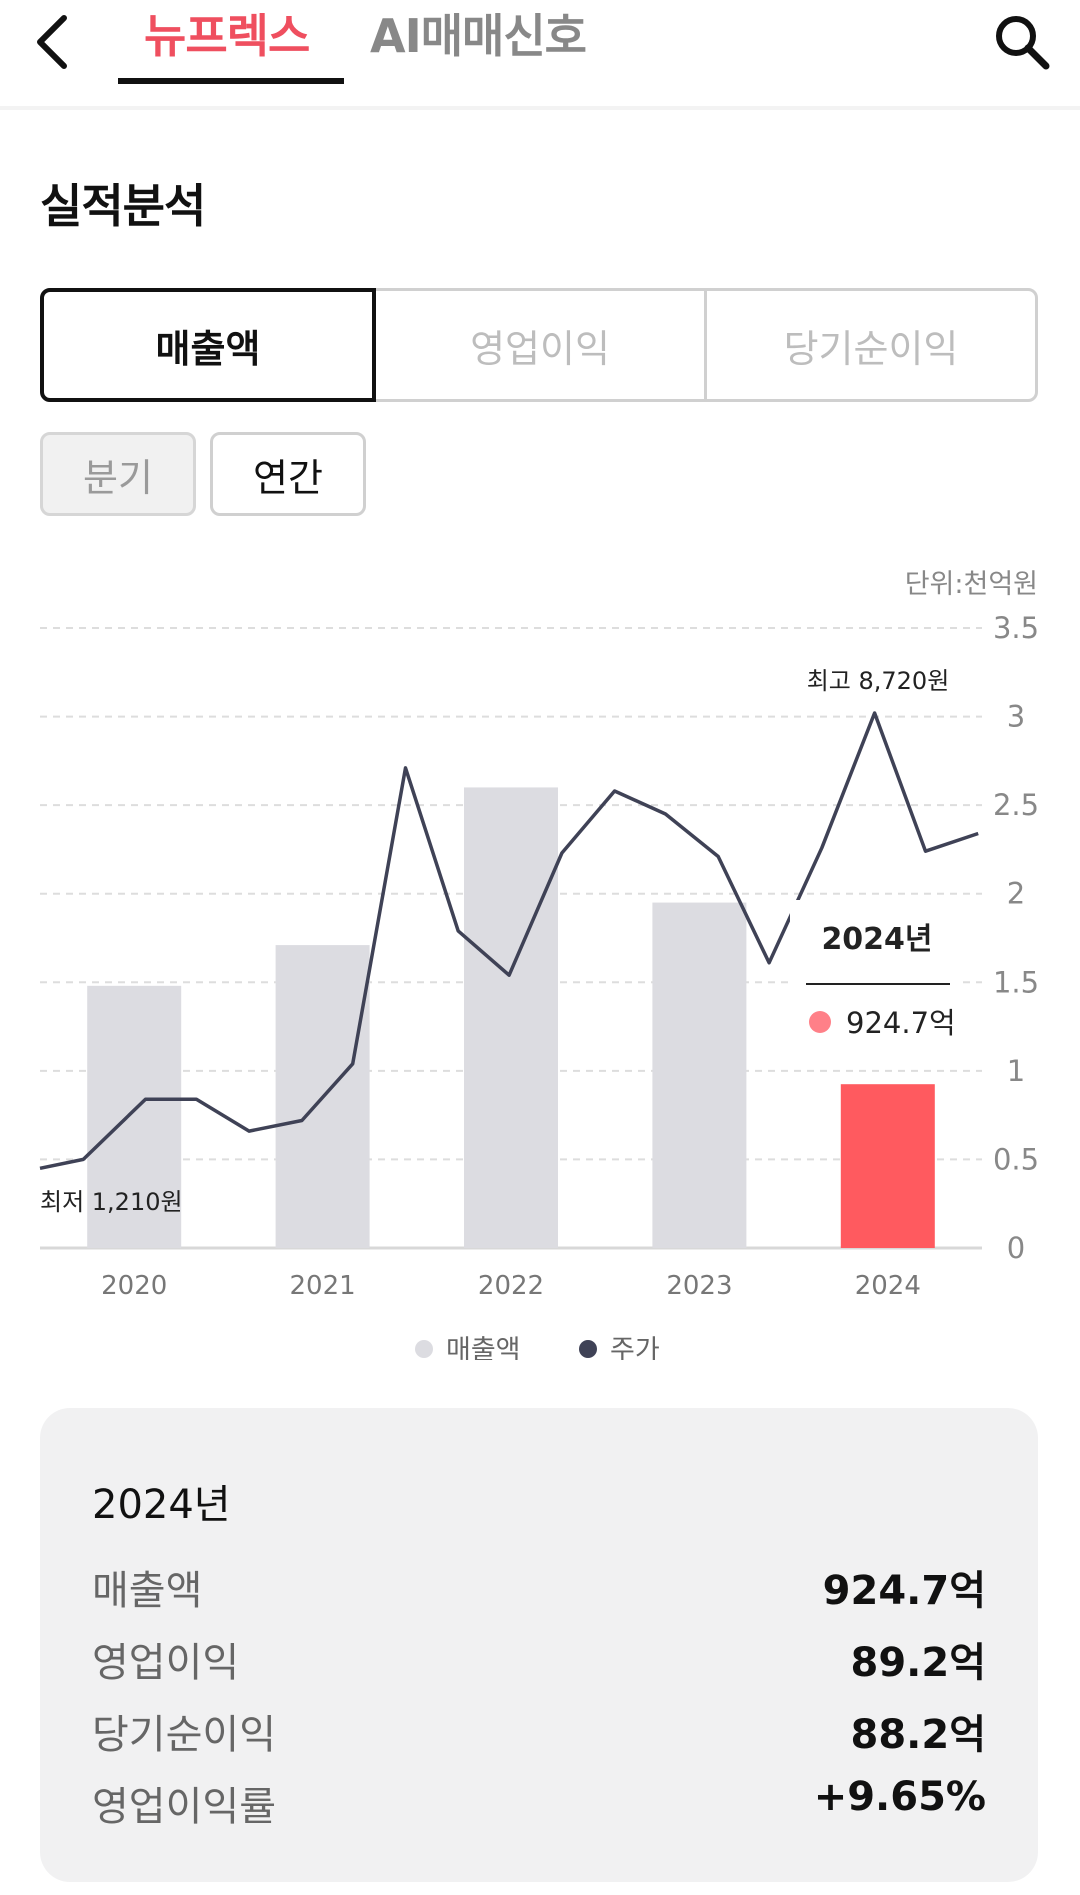 Image resolution: width=1080 pixels, height=1895 pixels. Describe the element at coordinates (161, 1505) in the screenshot. I see `summary-title: 2024년` at that location.